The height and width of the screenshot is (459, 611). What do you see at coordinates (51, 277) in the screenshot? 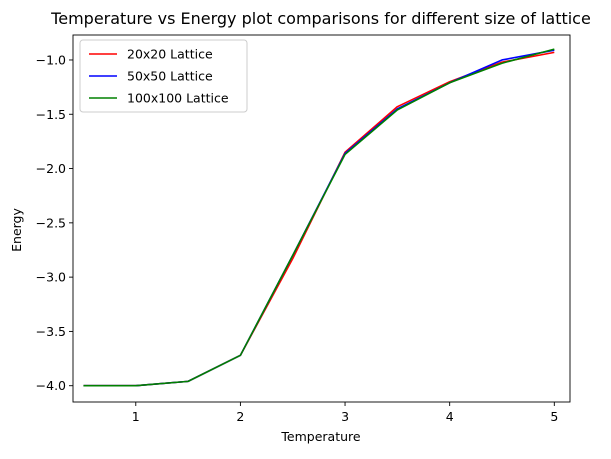
I see `y-tick-label: −3.0` at bounding box center [51, 277].